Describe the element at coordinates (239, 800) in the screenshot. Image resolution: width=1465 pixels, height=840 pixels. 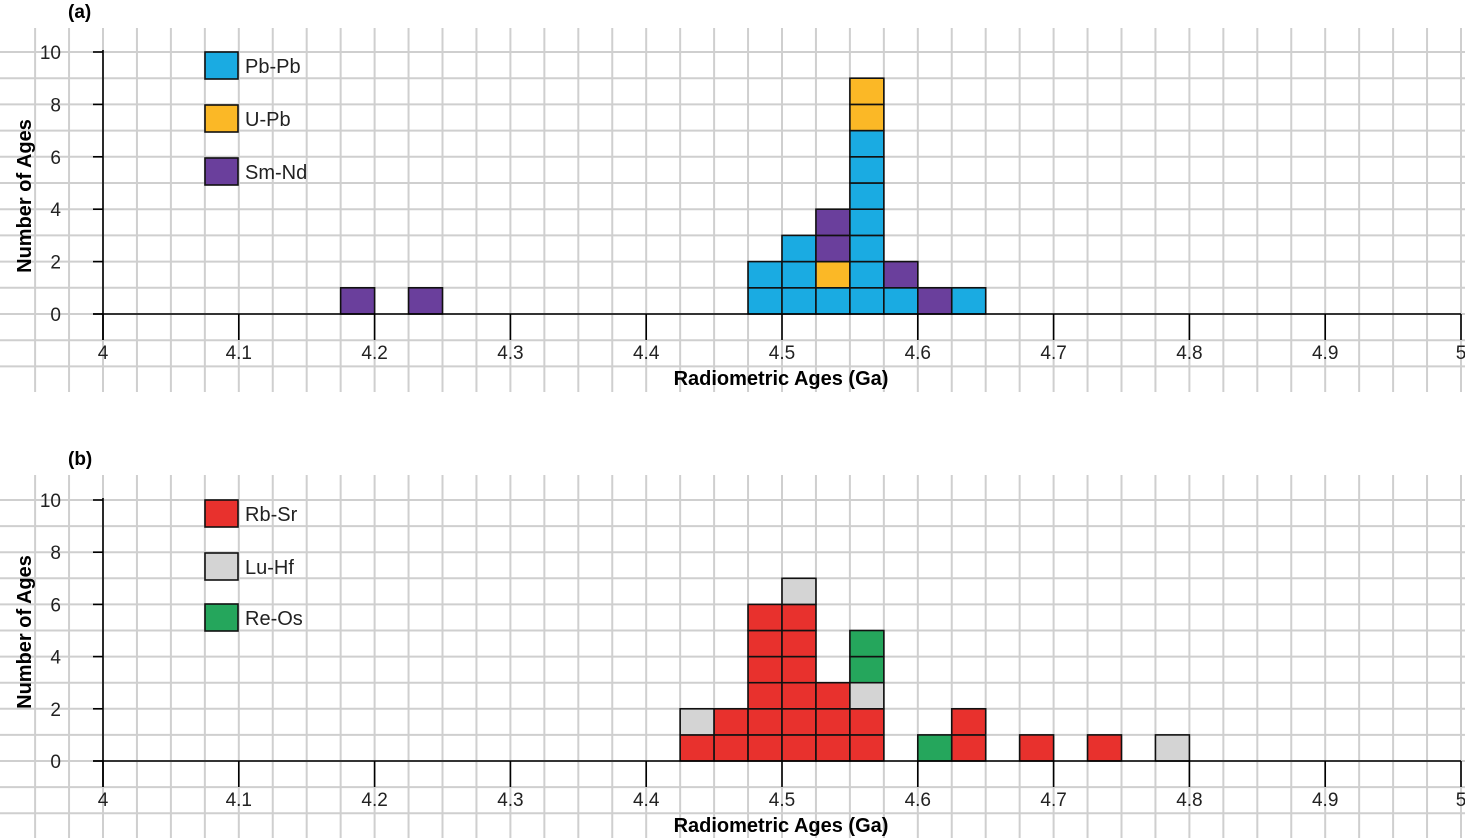
I see `x-tick-label: 4.1` at that location.